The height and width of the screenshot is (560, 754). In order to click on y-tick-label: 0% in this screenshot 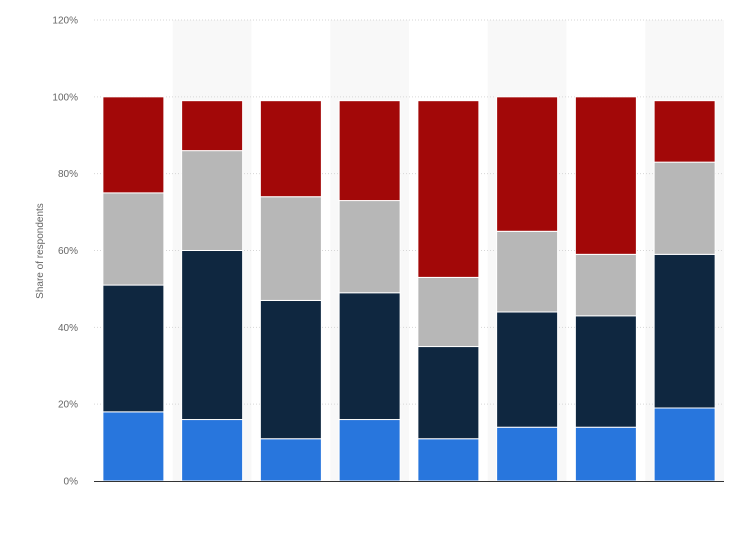, I will do `click(71, 482)`.